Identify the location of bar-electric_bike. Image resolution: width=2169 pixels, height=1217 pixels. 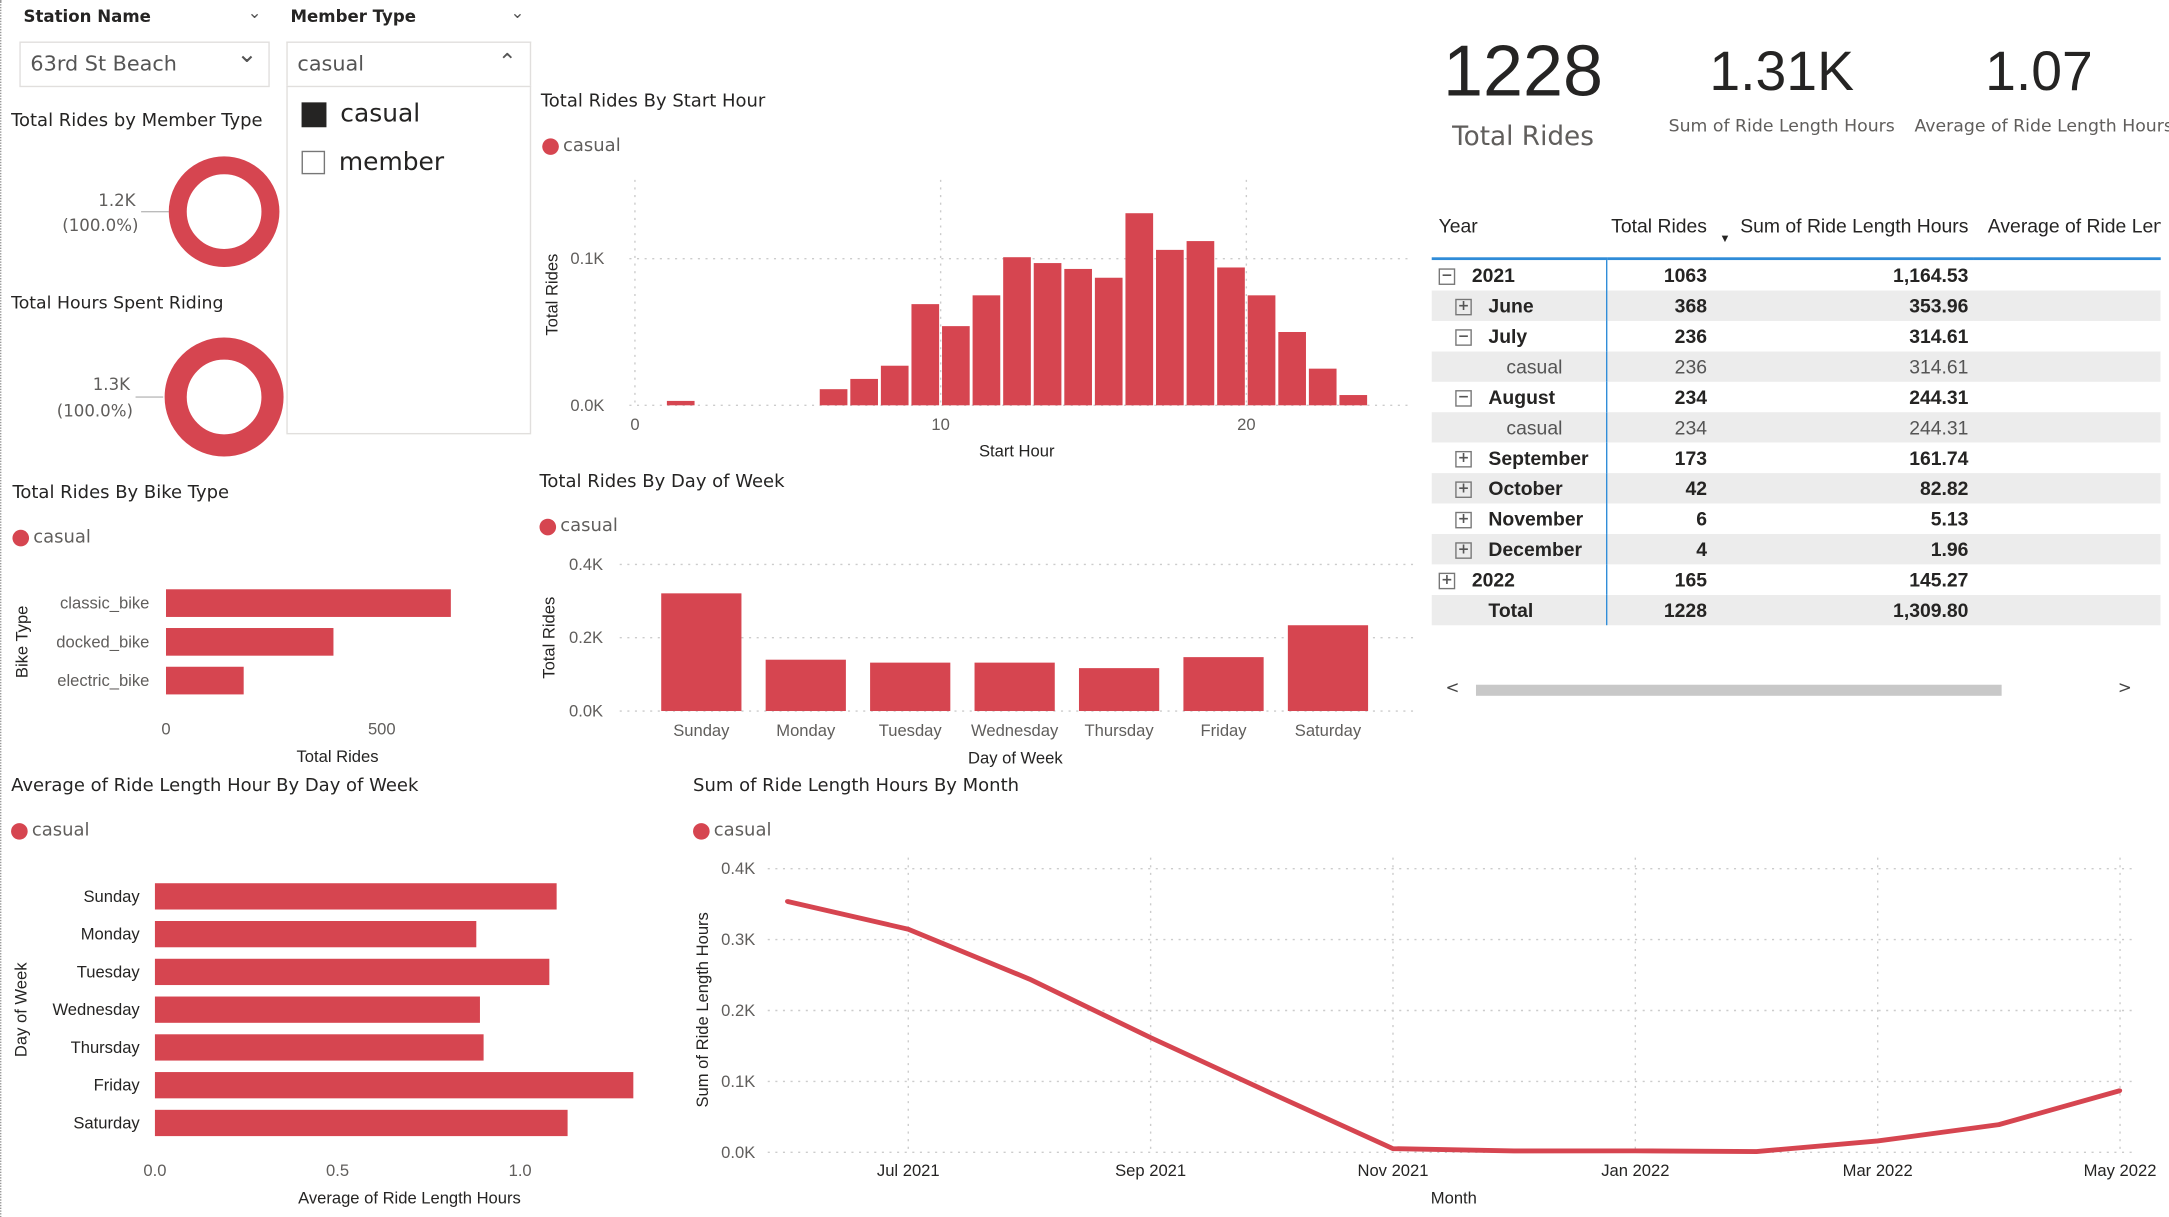
(204, 680).